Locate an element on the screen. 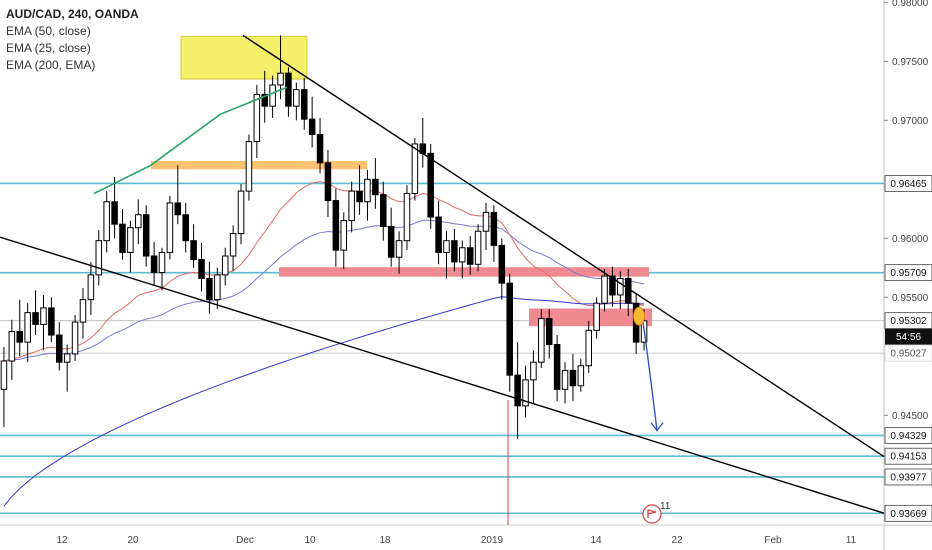  event-flag-glyph is located at coordinates (652, 513).